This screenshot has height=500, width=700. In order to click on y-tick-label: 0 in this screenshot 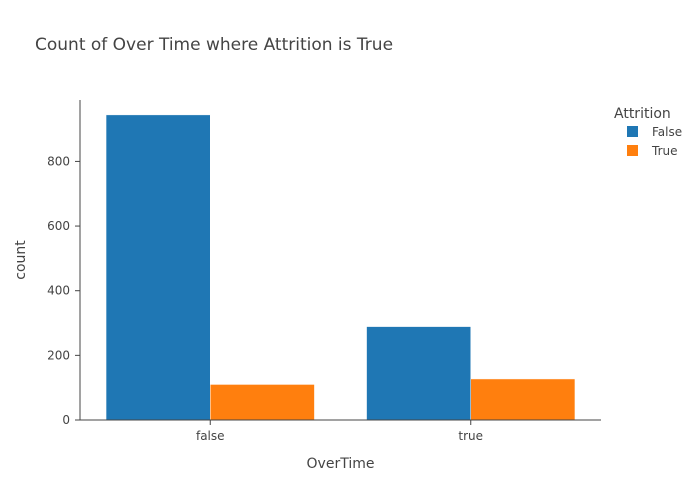, I will do `click(66, 420)`.